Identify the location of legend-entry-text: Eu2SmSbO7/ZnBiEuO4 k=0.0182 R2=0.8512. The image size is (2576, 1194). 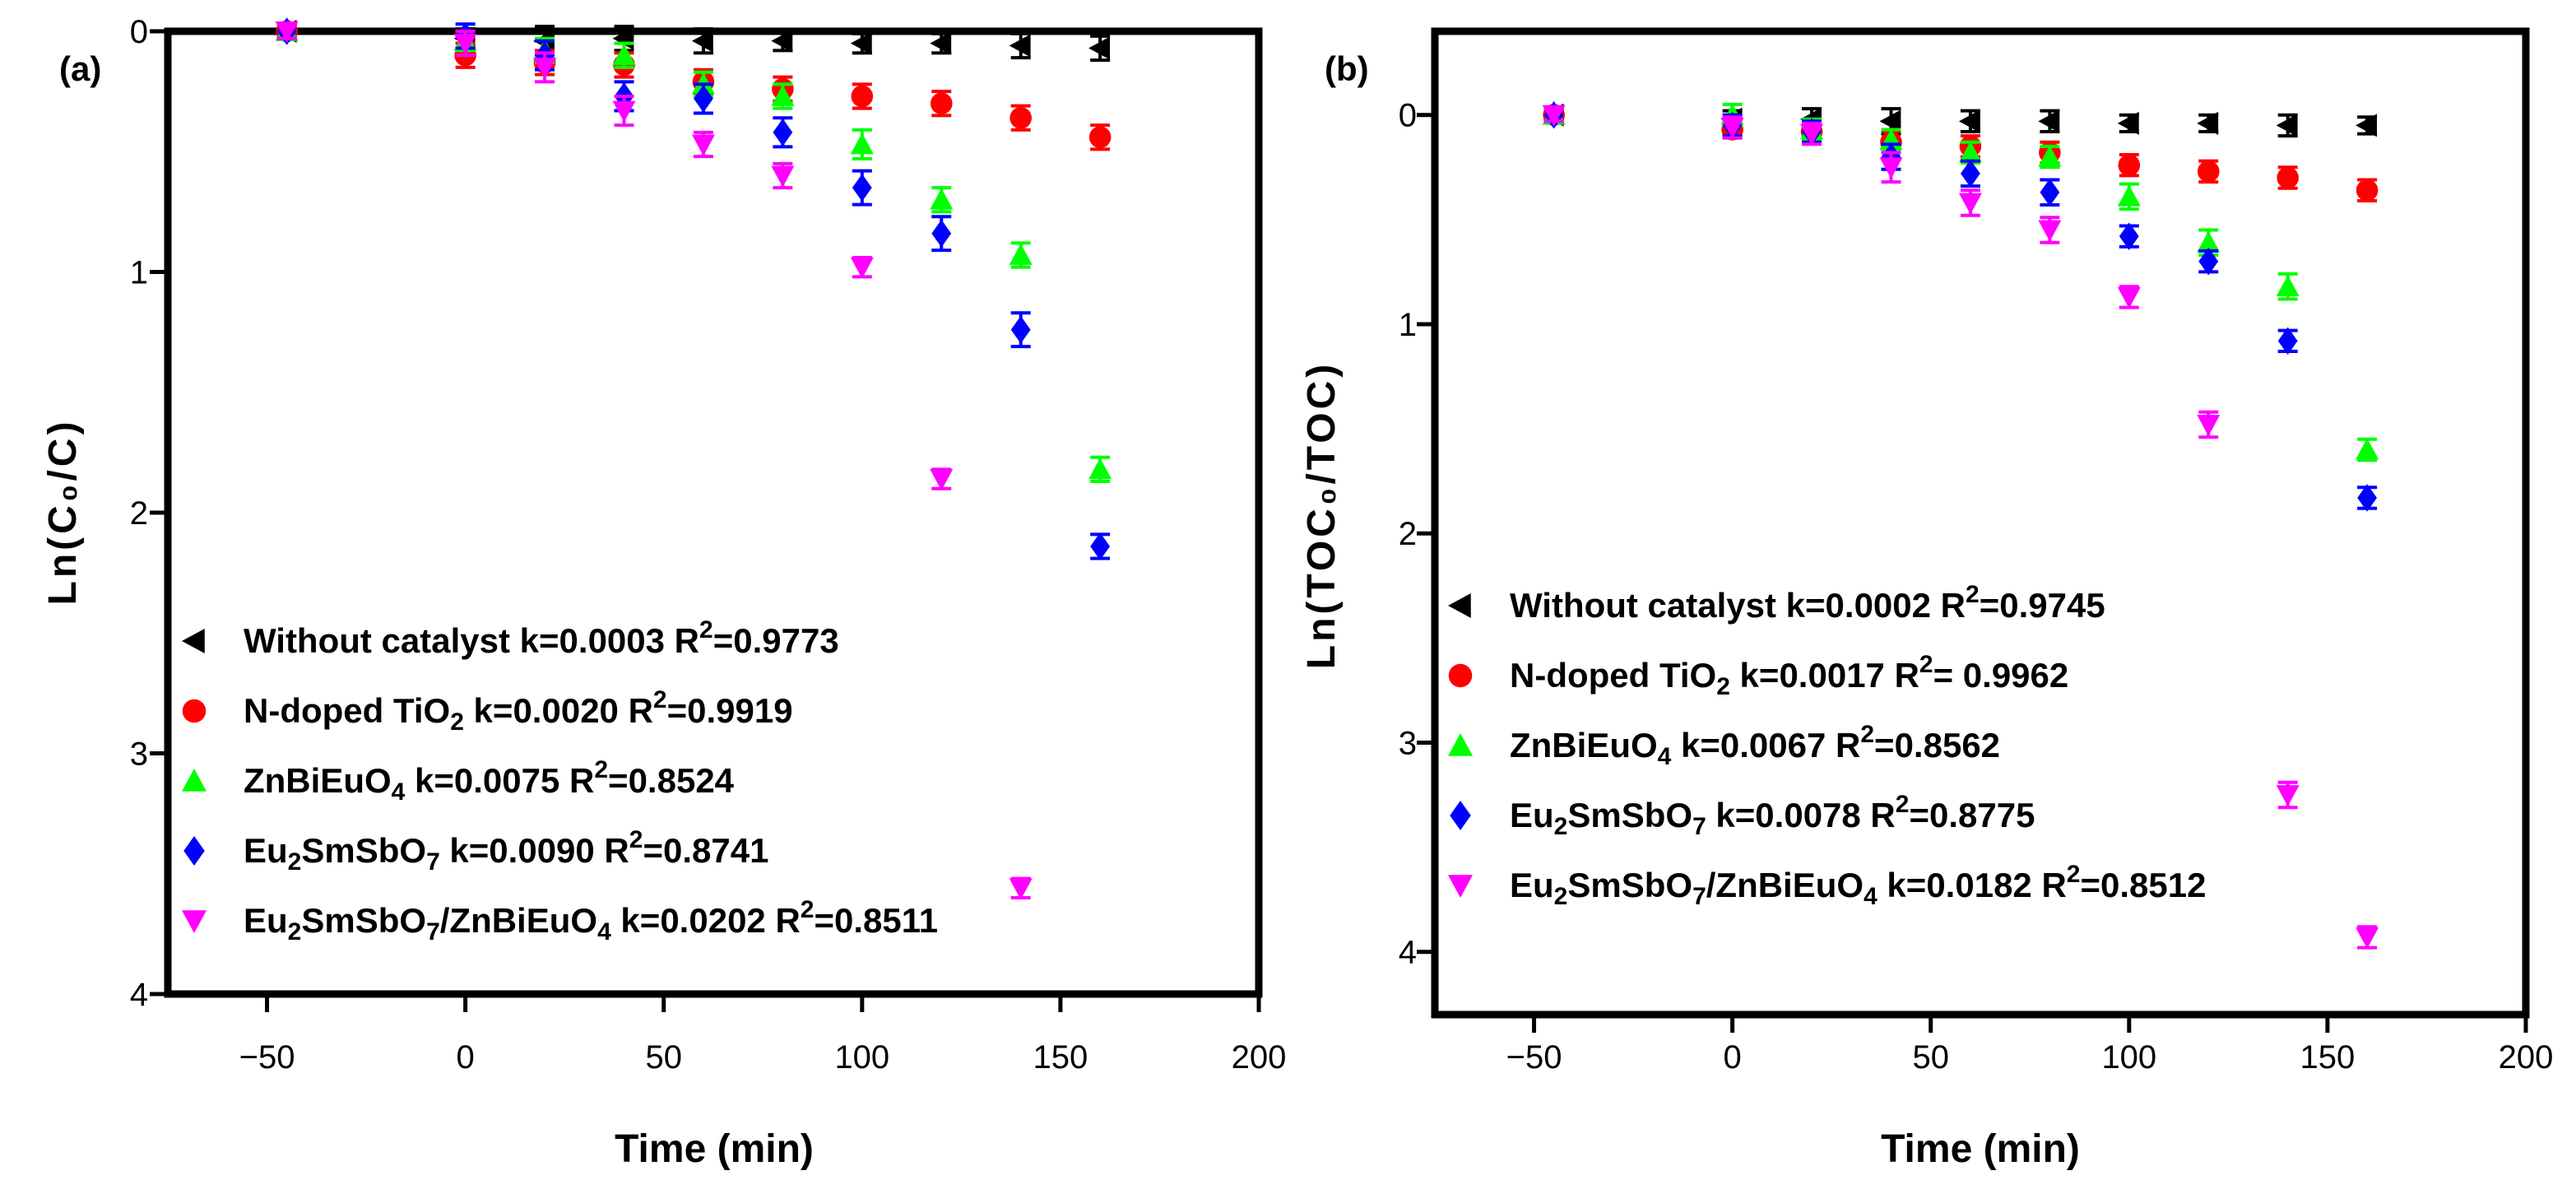
(1858, 885).